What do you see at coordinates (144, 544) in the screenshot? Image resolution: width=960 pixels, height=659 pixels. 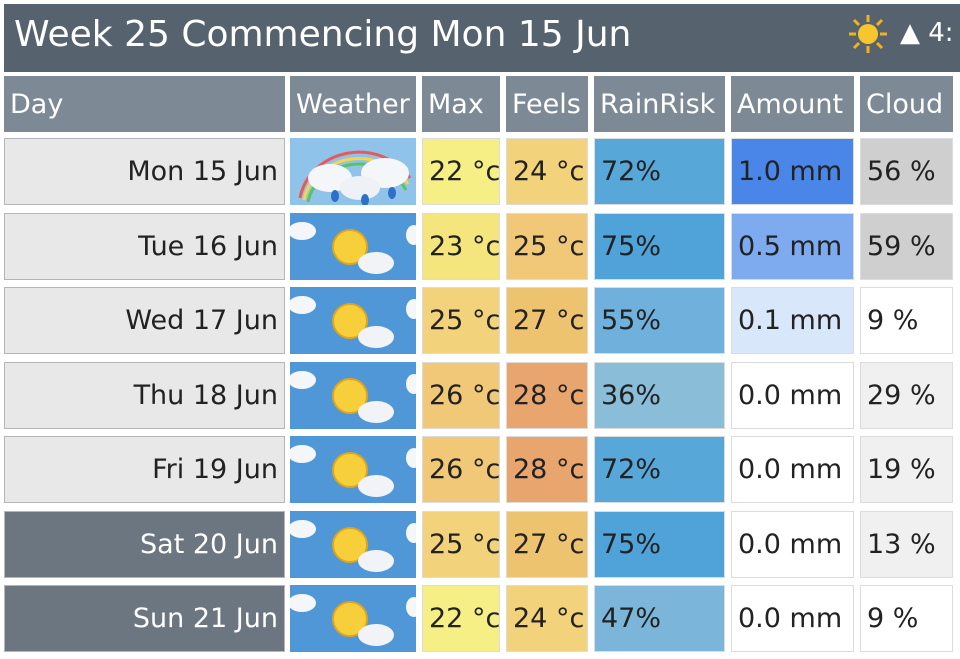 I see `day-cell: Sat 20 Jun` at bounding box center [144, 544].